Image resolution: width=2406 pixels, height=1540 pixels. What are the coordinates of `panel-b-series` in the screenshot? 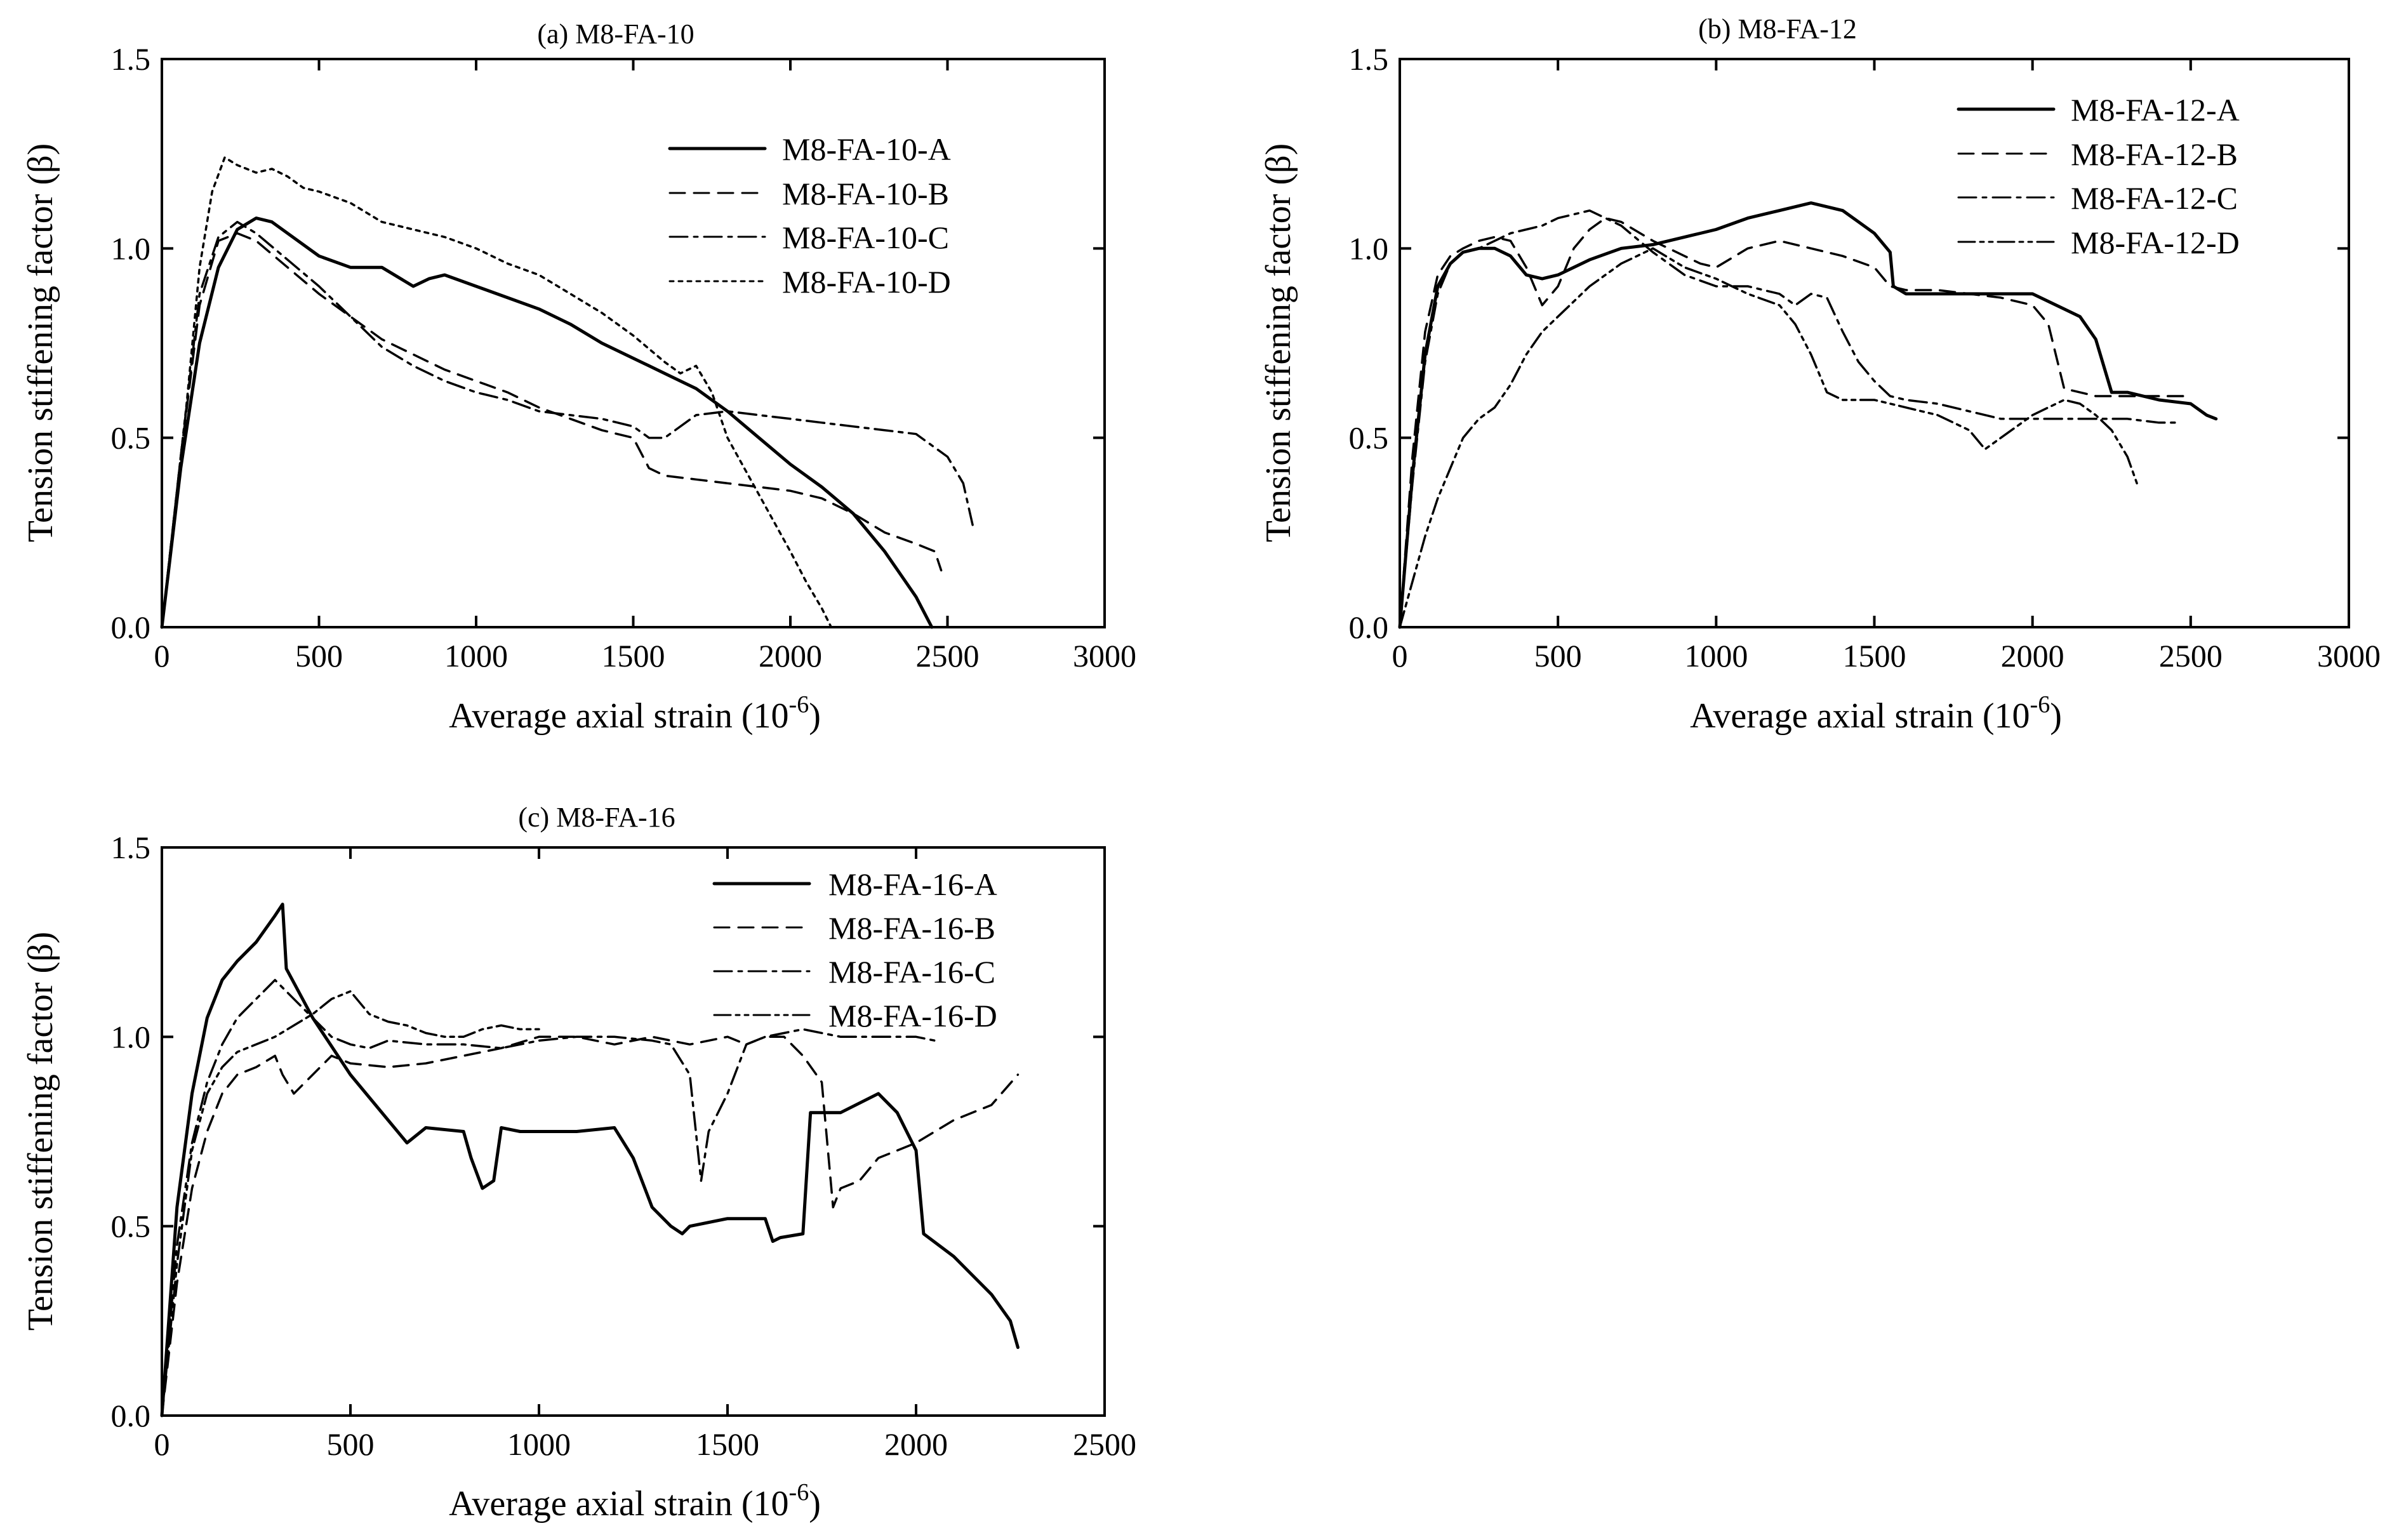 It's located at (1808, 415).